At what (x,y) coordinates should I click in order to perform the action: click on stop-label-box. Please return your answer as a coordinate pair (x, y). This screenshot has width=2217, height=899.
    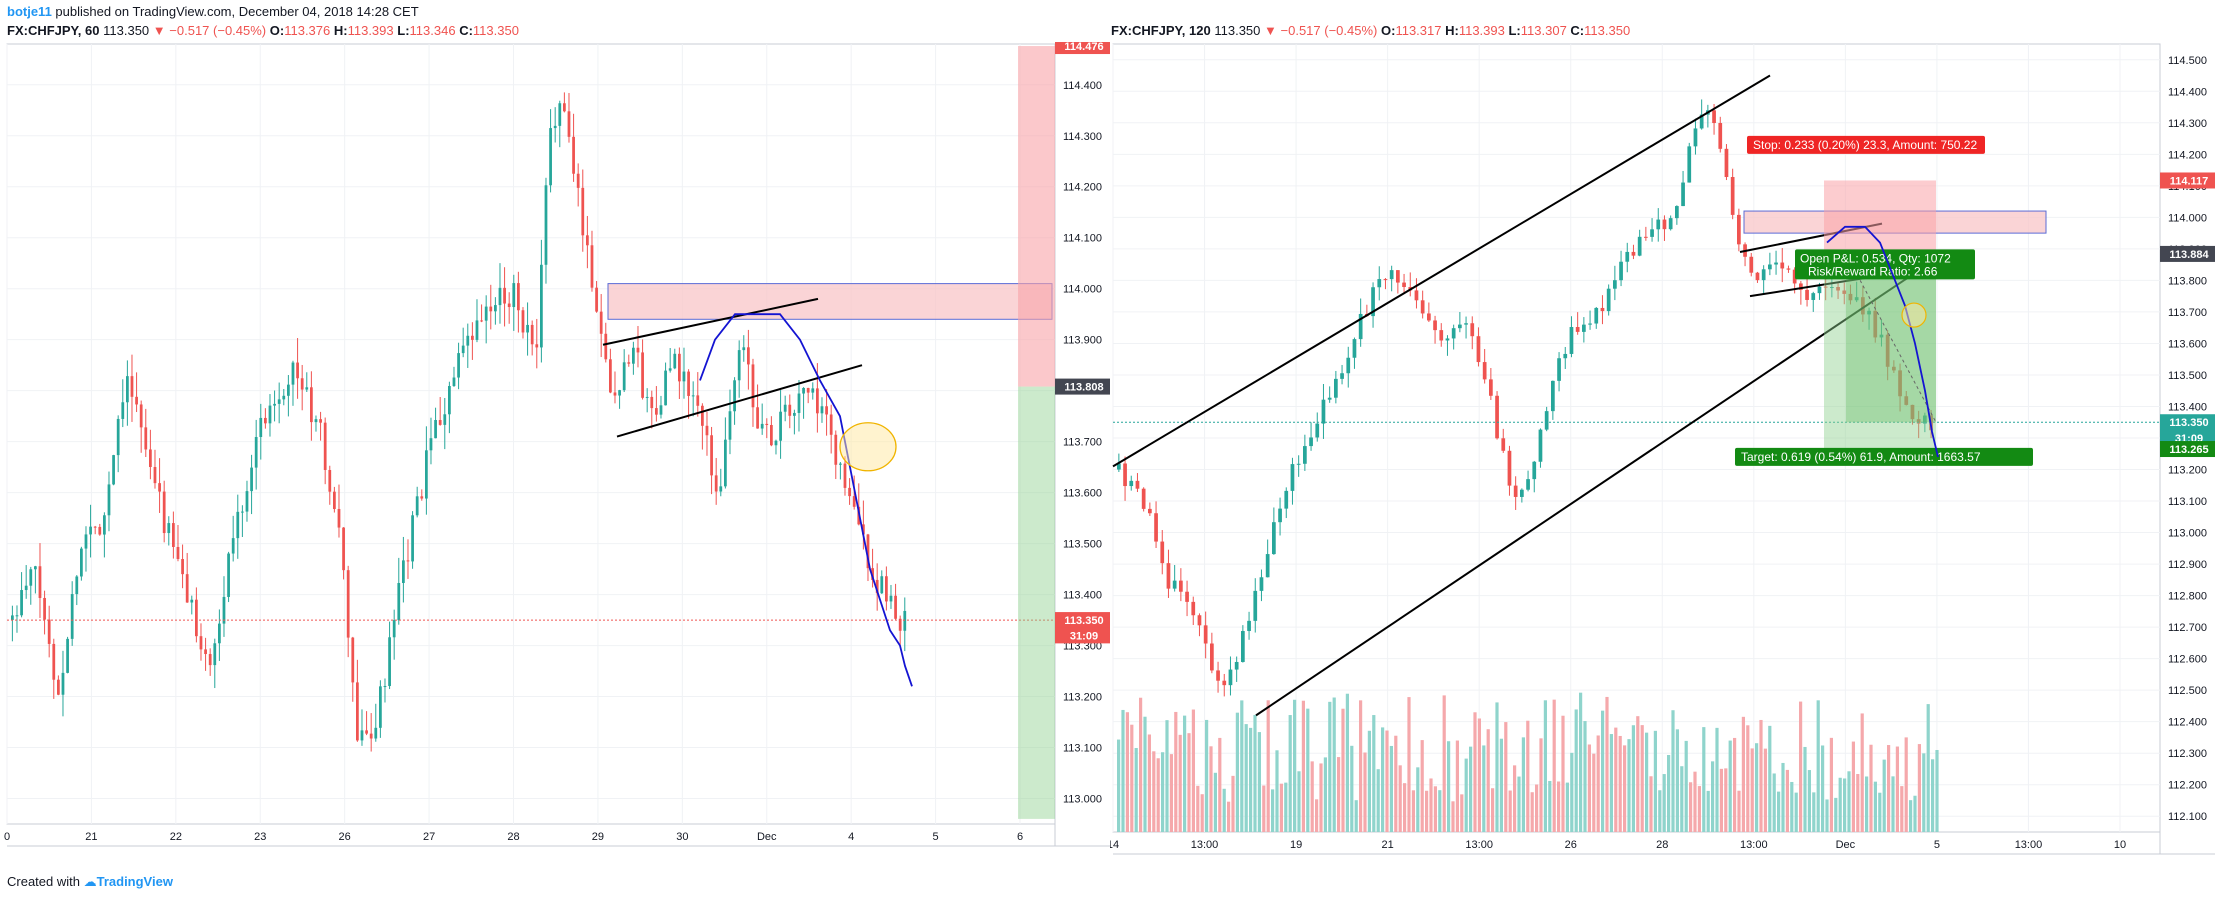
    Looking at the image, I should click on (1866, 144).